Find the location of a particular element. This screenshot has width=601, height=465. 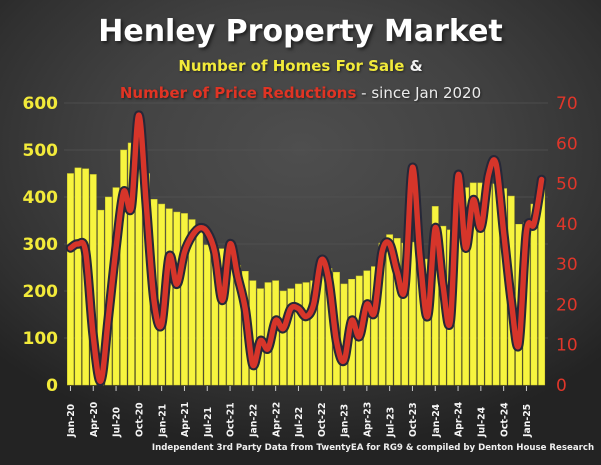

chart-subtitle-line1: Number of Homes For Sale & is located at coordinates (300, 66).